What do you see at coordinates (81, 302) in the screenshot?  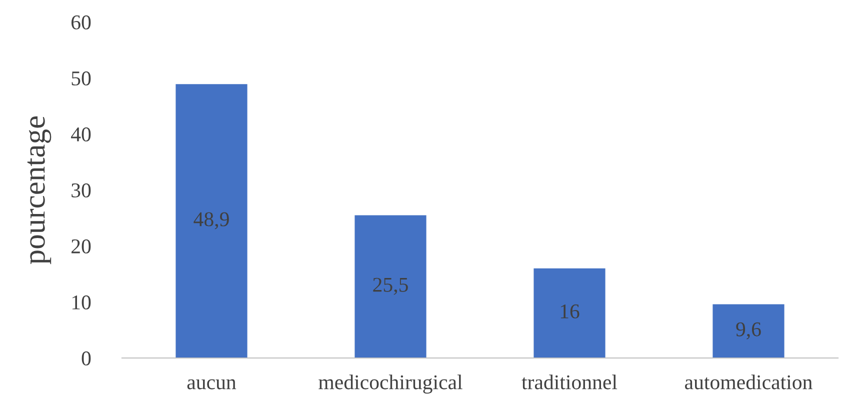 I see `y-tick-label: 10` at bounding box center [81, 302].